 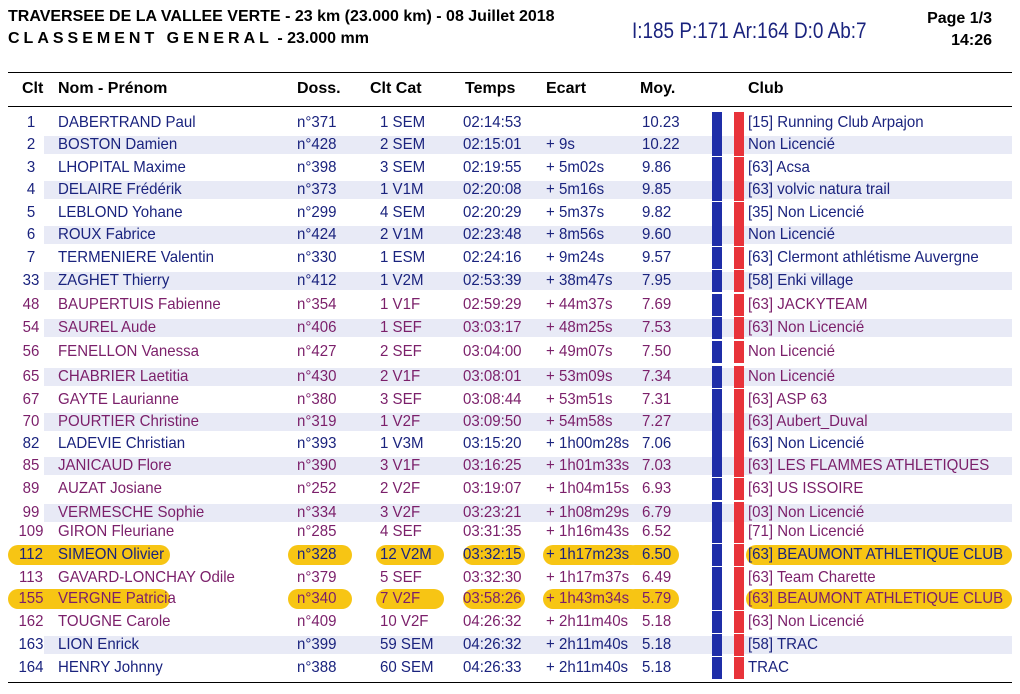 I want to click on cell-temps: 03:58:26, so click(x=492, y=598).